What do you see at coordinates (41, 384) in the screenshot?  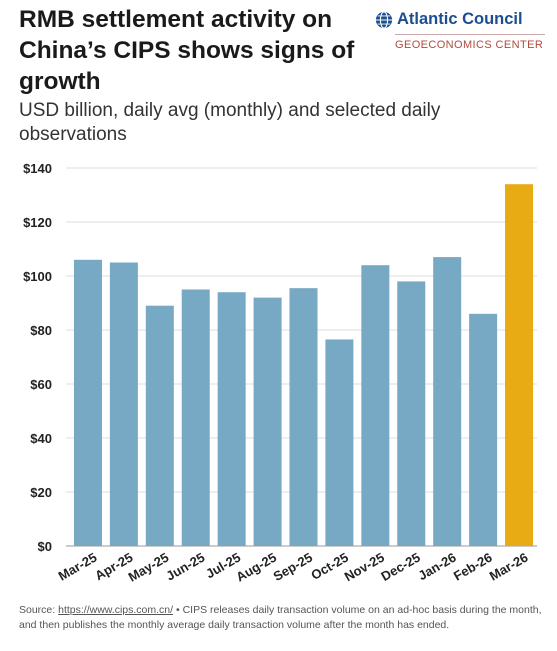 I see `y-tick-label: $60` at bounding box center [41, 384].